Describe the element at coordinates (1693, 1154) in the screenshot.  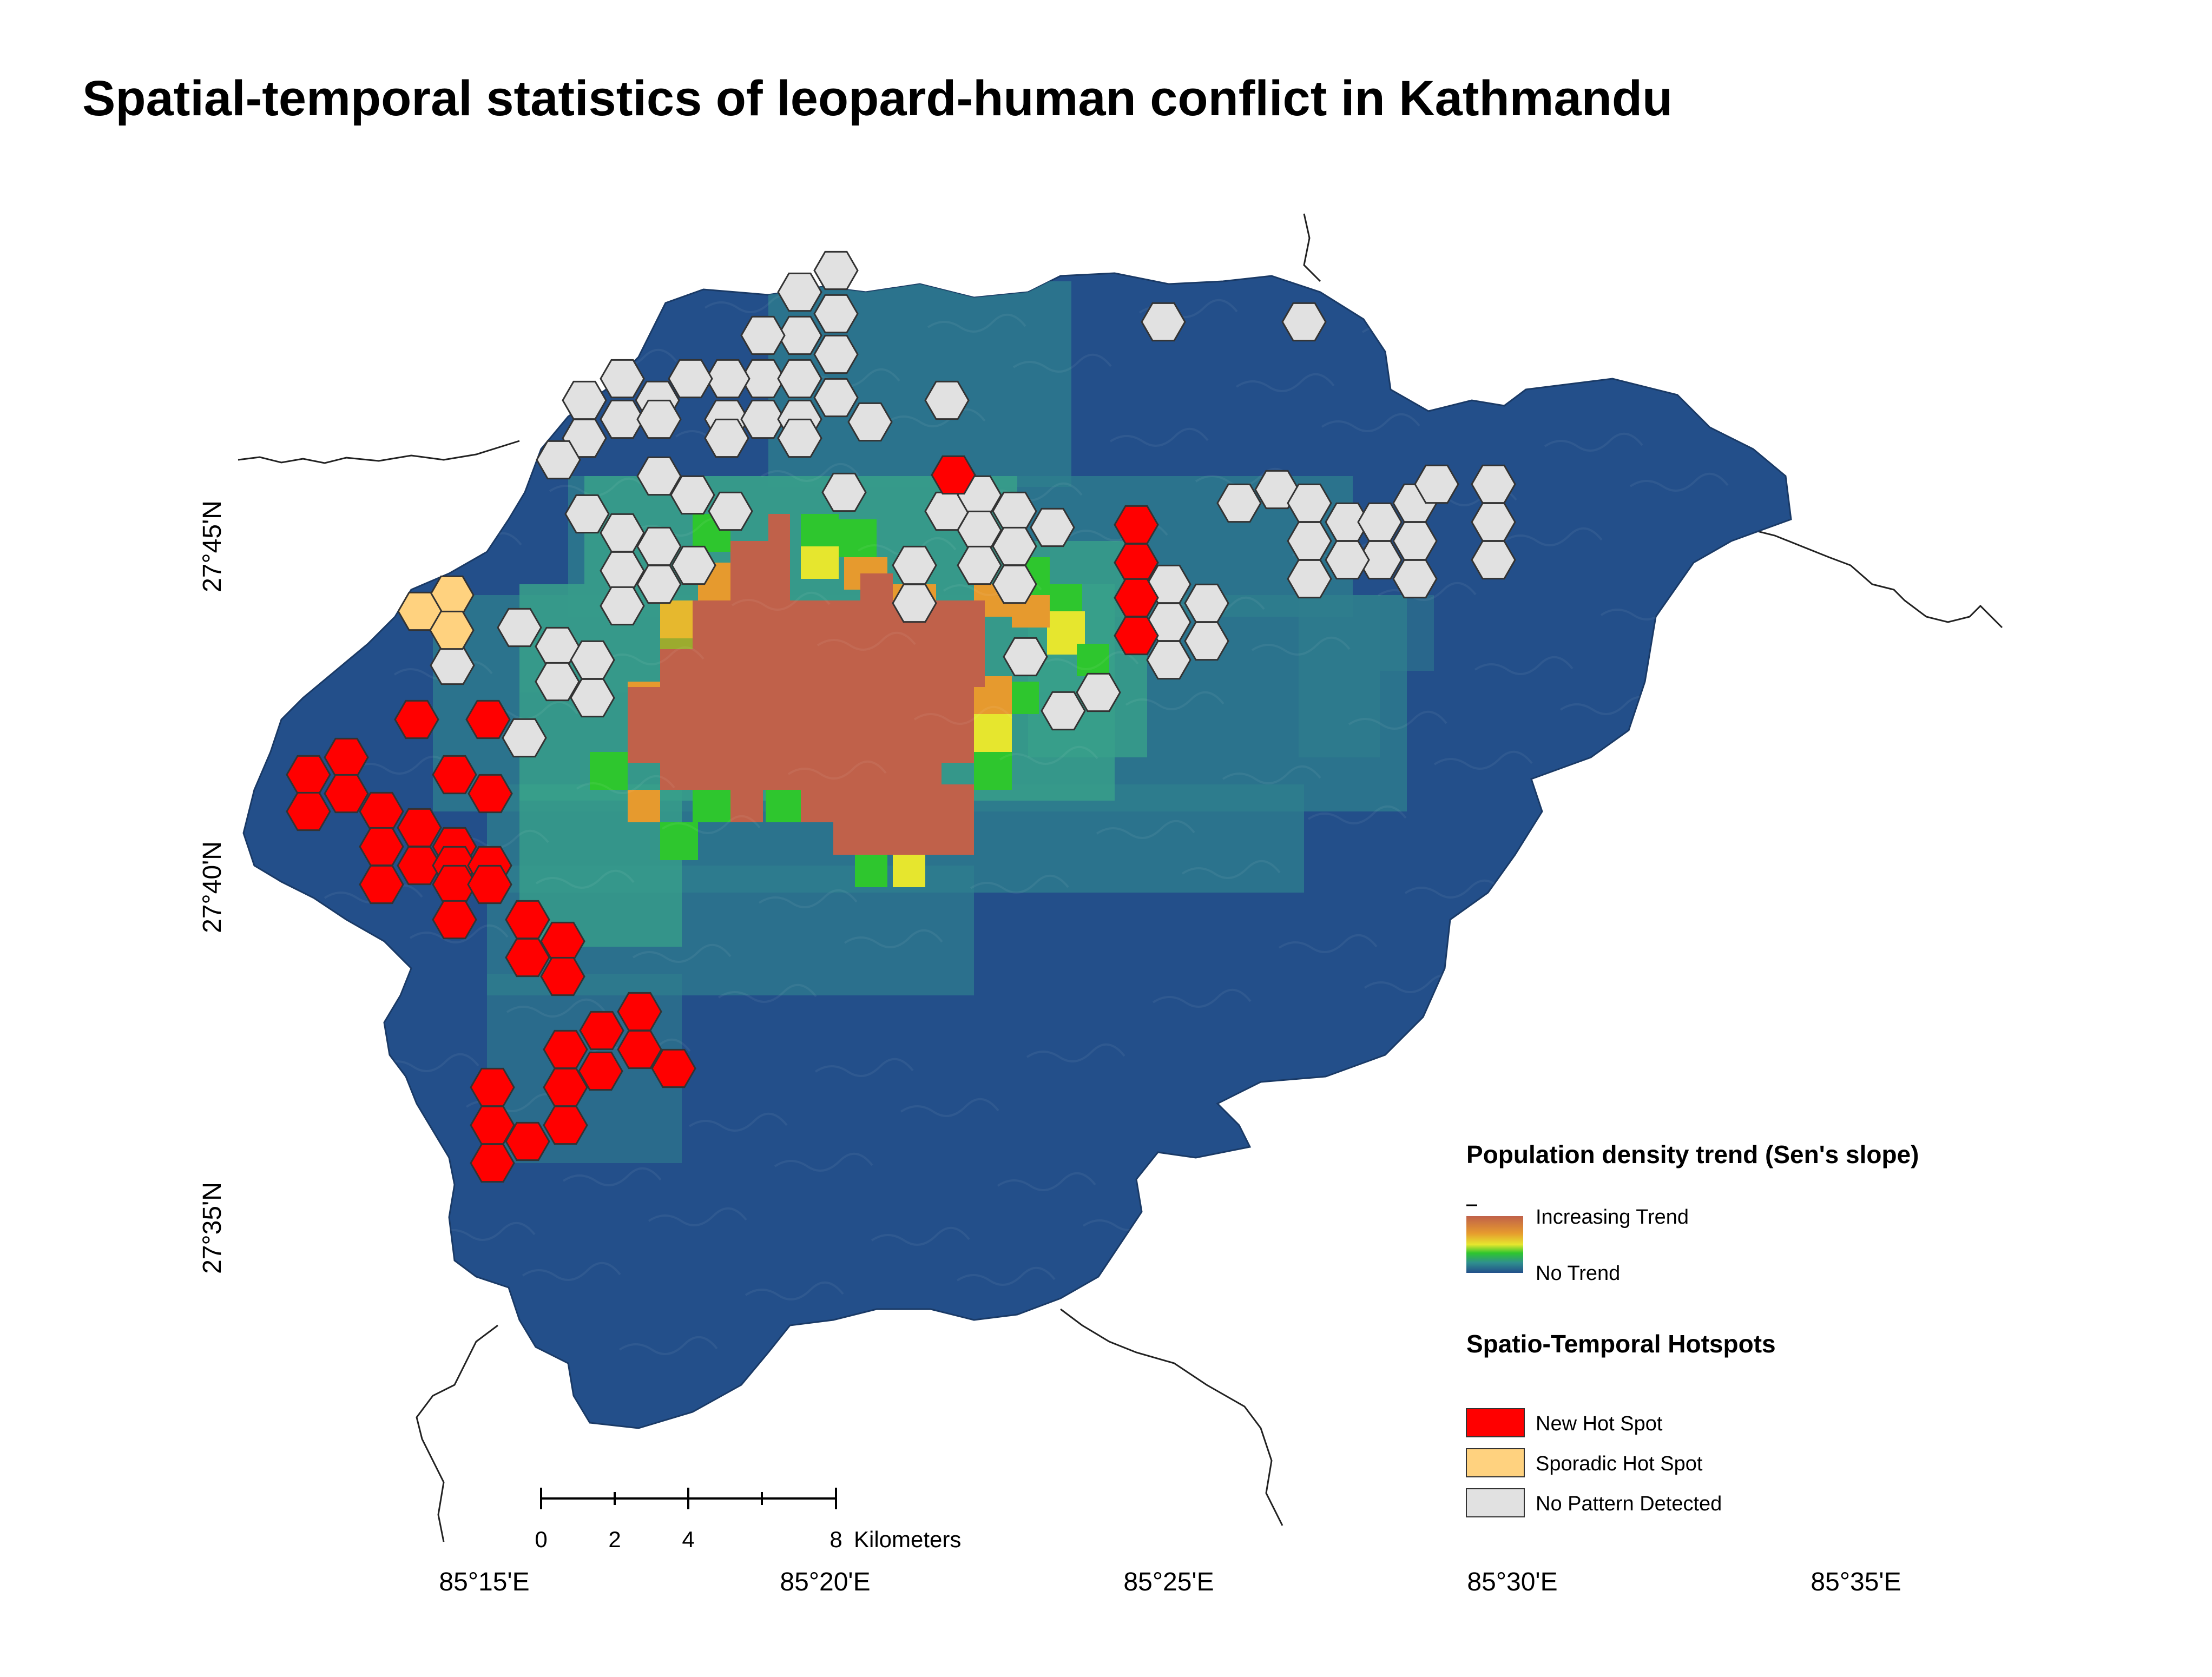
I see `legend-density-heading: Population density trend (Sen's slope)` at that location.